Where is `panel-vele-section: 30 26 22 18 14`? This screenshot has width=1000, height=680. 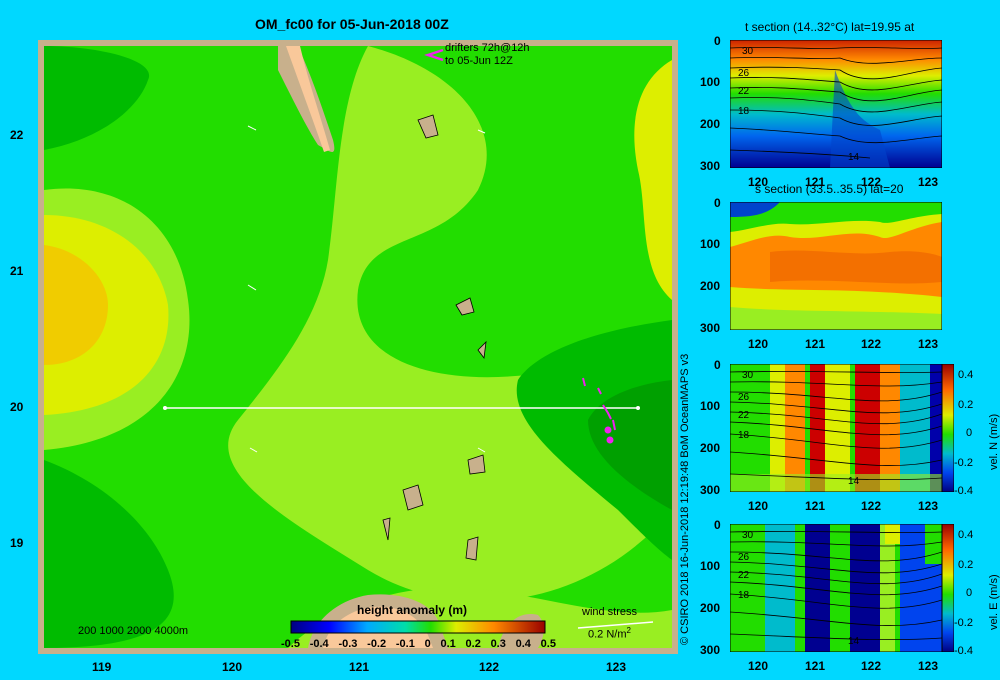
panel-vele-section: 30 26 22 18 14 is located at coordinates (836, 588).